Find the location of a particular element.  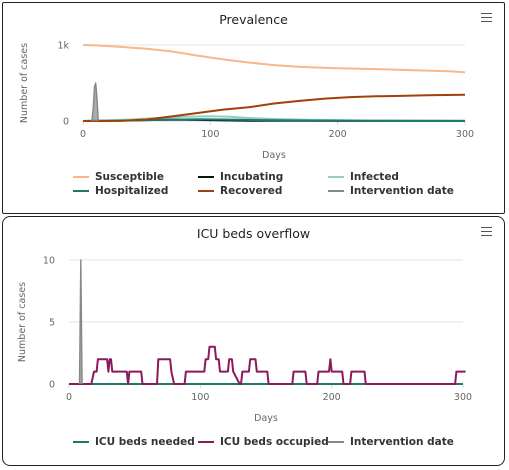

legend-label: ICU beds occupied is located at coordinates (274, 442).